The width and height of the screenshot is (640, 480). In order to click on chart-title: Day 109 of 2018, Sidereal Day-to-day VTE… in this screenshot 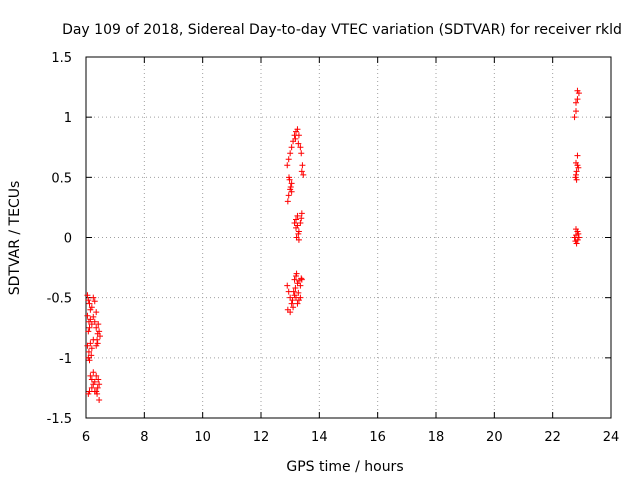, I will do `click(342, 30)`.